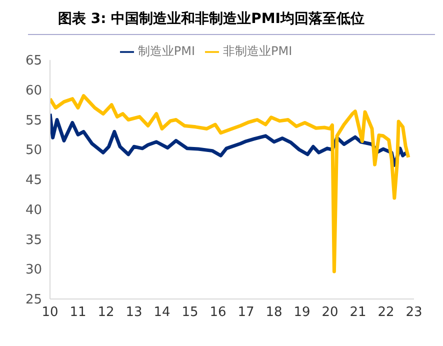 The height and width of the screenshot is (346, 443). I want to click on x-tick-label: 14, so click(162, 312).